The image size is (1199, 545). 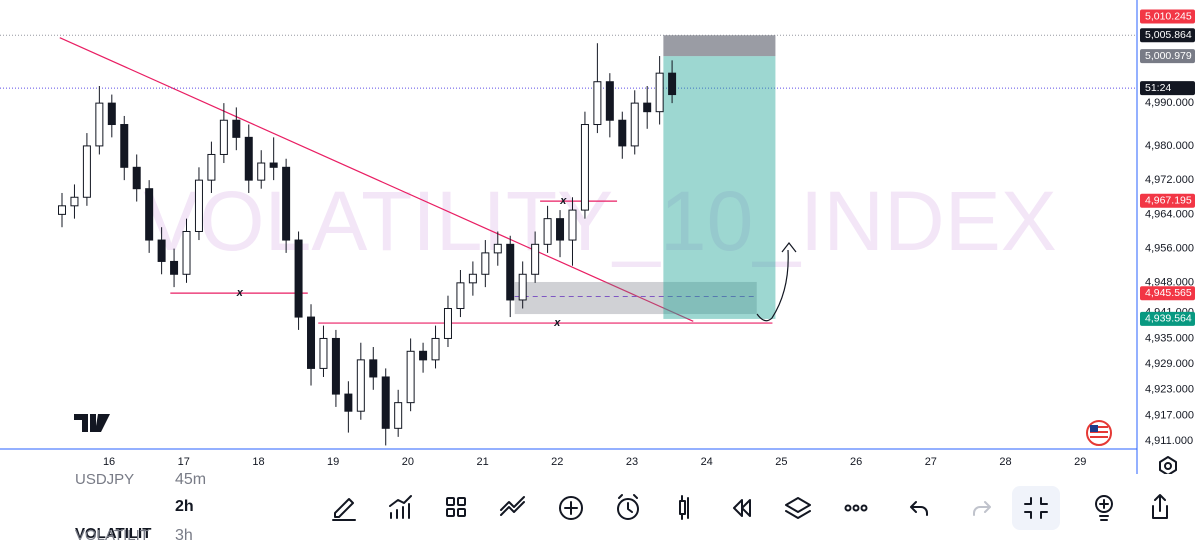 I want to click on y-tick-label: 4,935.000, so click(x=1169, y=338).